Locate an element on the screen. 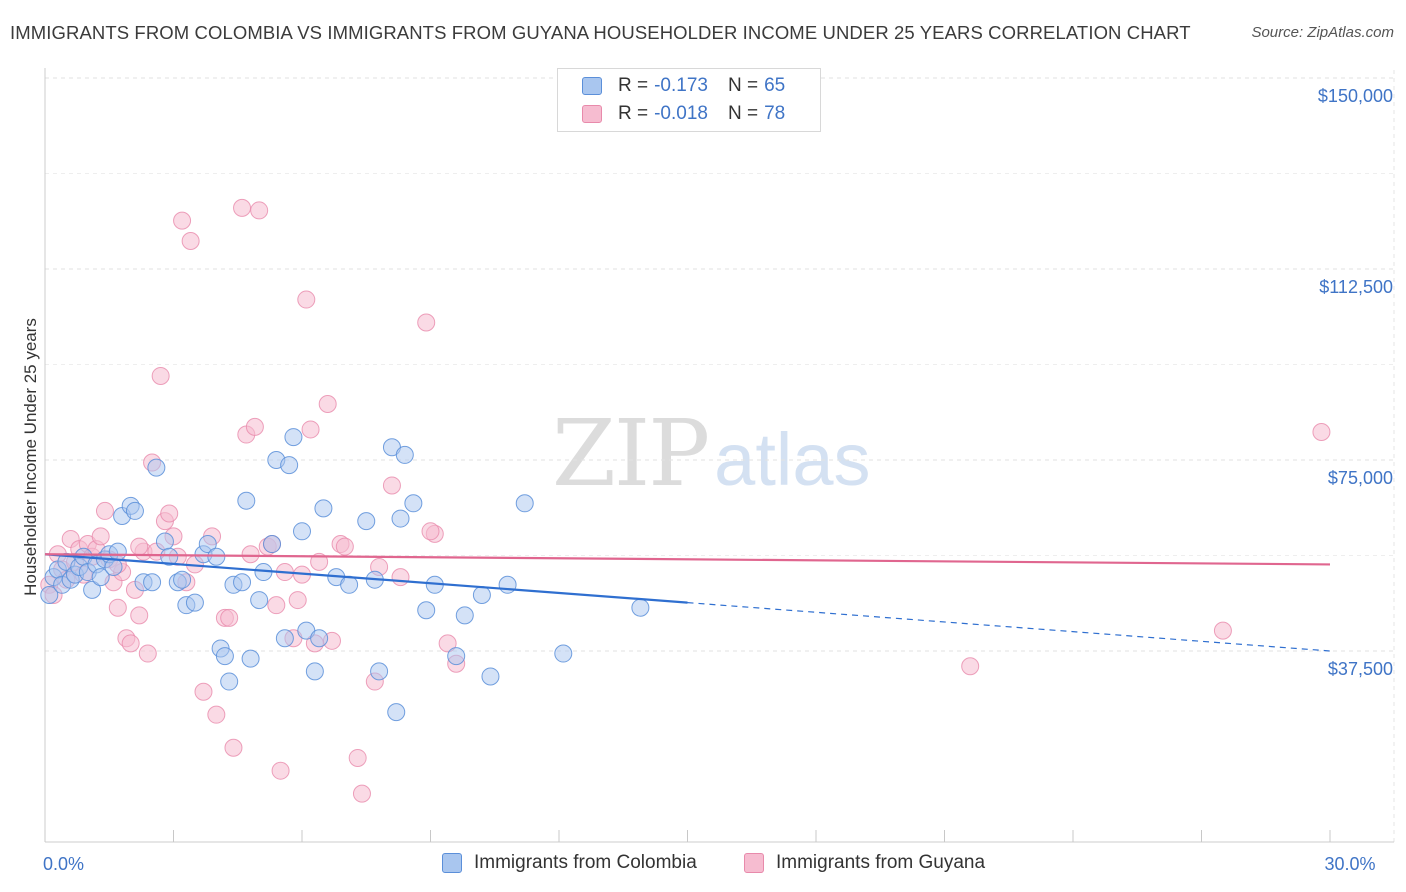 This screenshot has height=892, width=1406. watermark: ZIPatlas is located at coordinates (711, 453).